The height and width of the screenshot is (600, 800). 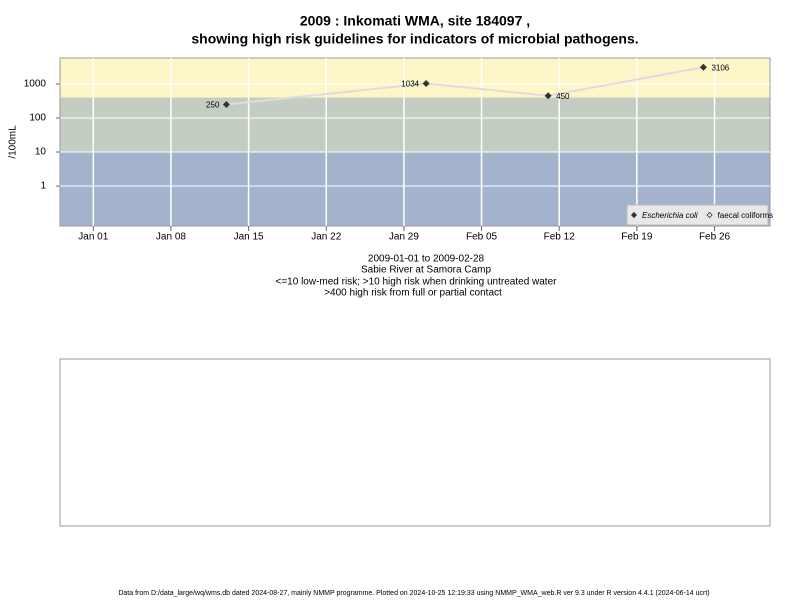 What do you see at coordinates (715, 237) in the screenshot?
I see `x-tick-label: Feb 26` at bounding box center [715, 237].